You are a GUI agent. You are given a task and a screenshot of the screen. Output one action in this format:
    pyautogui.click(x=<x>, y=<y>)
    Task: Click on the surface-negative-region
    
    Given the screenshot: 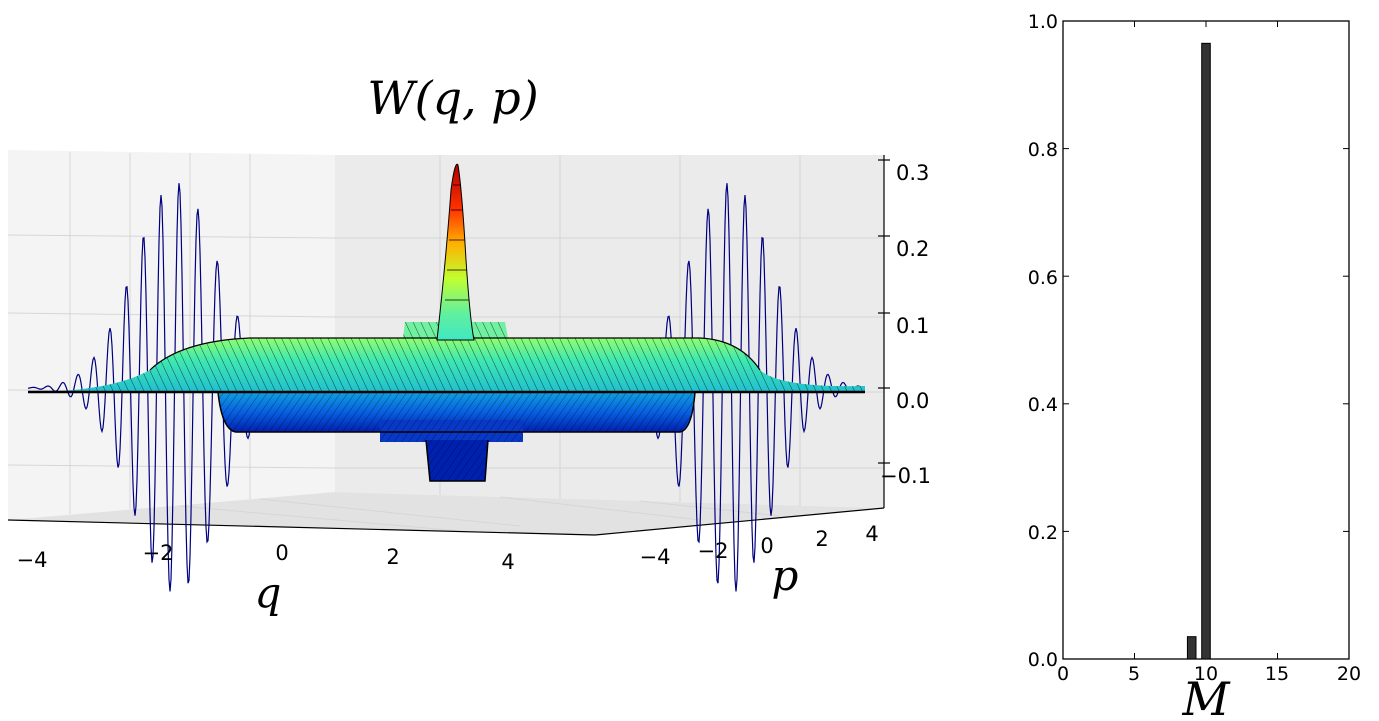 What is the action you would take?
    pyautogui.click(x=456, y=436)
    